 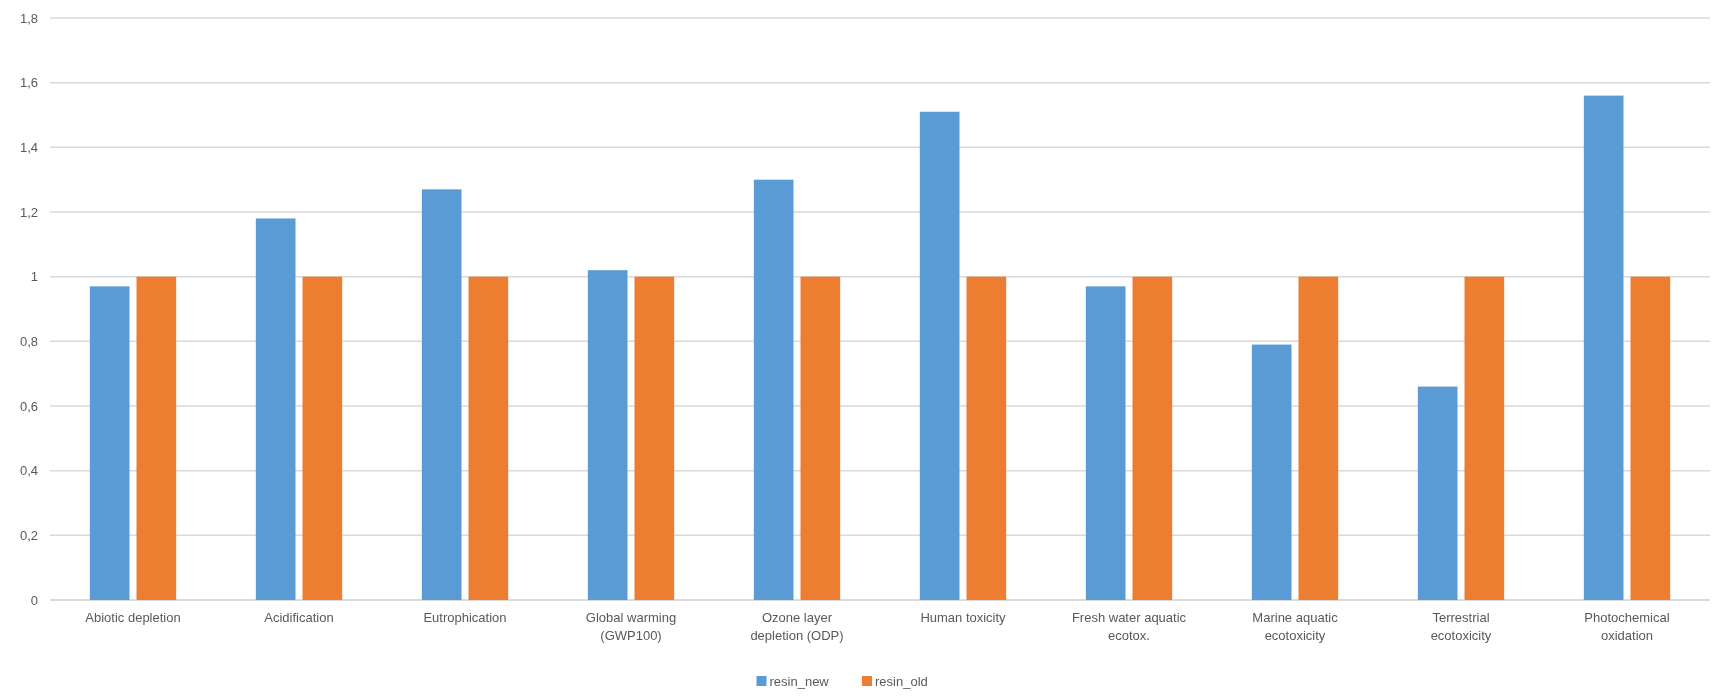 What do you see at coordinates (34, 600) in the screenshot?
I see `y-tick-label: 0` at bounding box center [34, 600].